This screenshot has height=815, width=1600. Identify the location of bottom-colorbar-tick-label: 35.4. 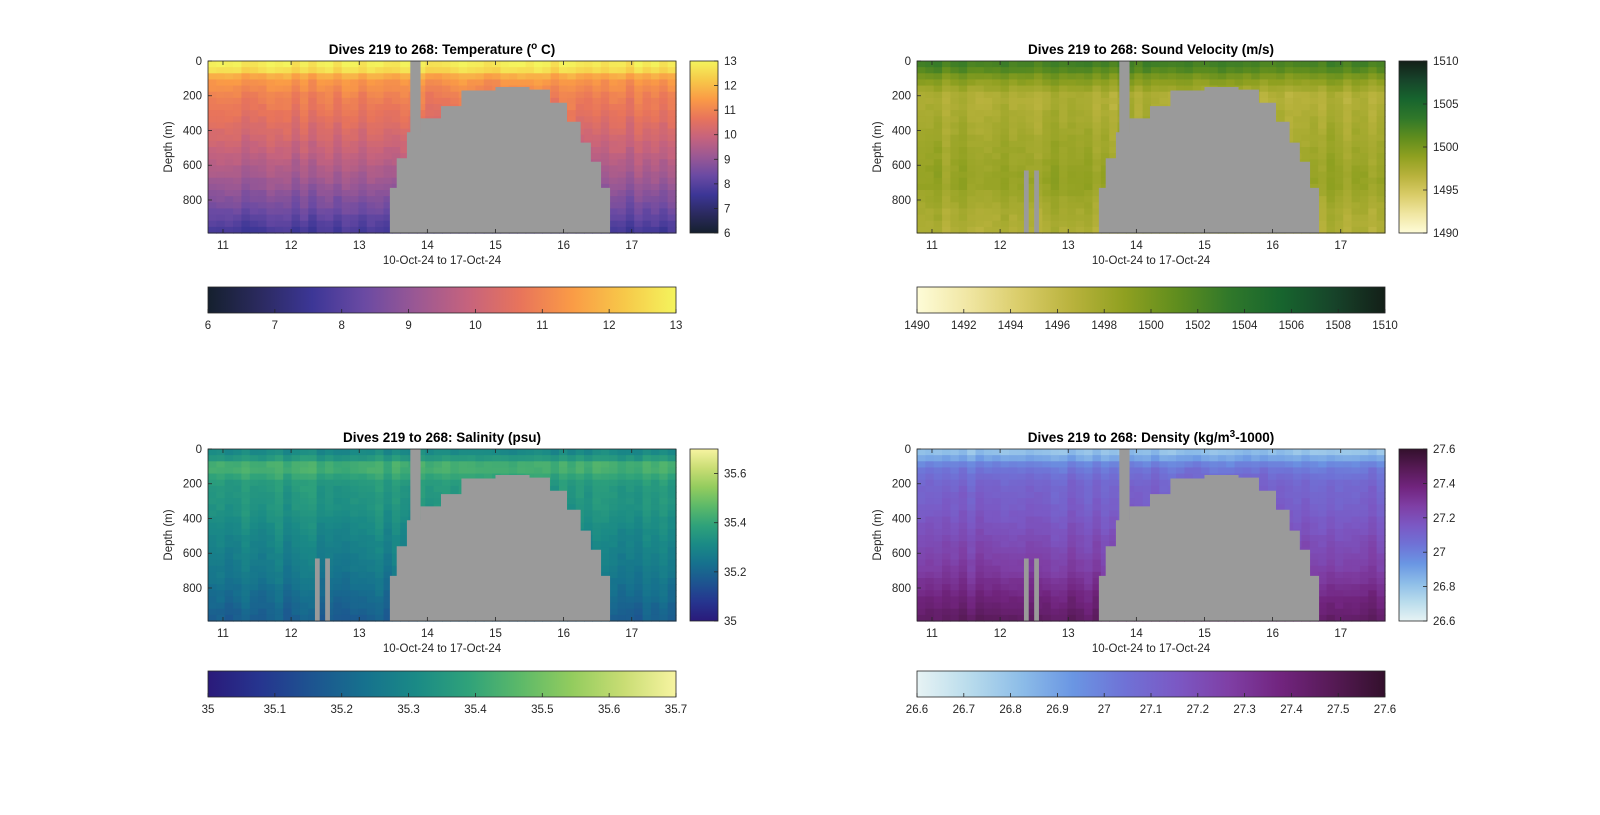
(475, 710).